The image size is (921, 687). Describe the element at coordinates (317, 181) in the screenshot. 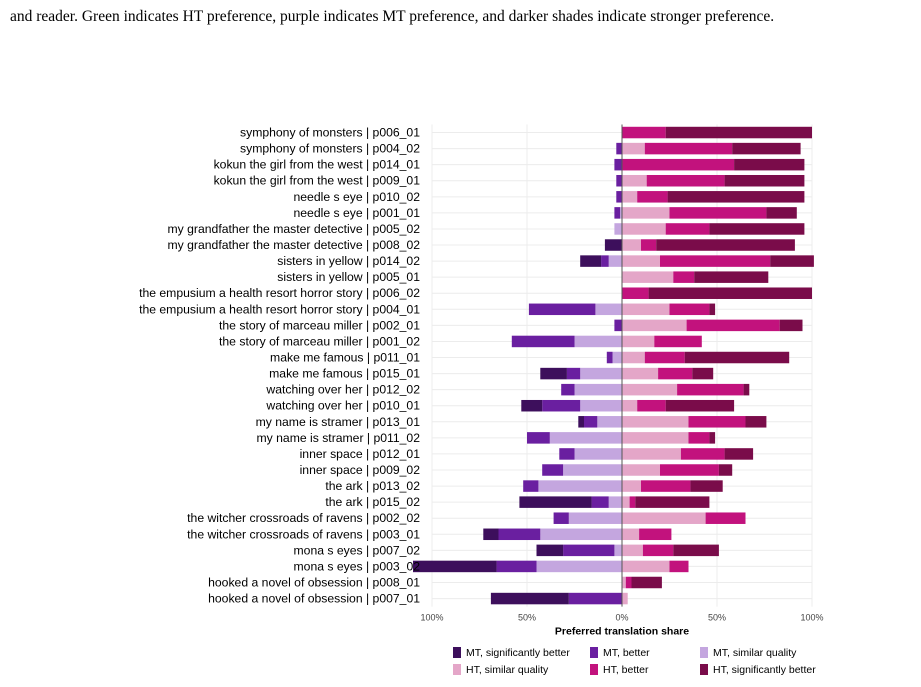

I see `category-label: kokun the girl from the west | p009_01` at that location.